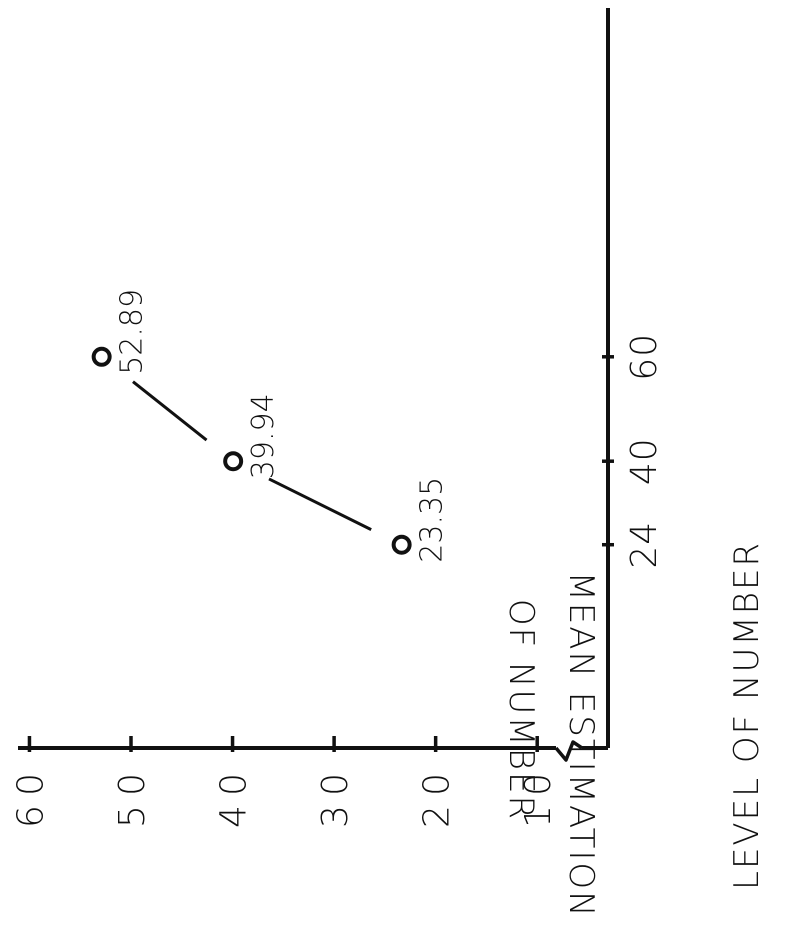  I want to click on y-axis-title-line1: MEAN ESTIMATION, so click(581, 744).